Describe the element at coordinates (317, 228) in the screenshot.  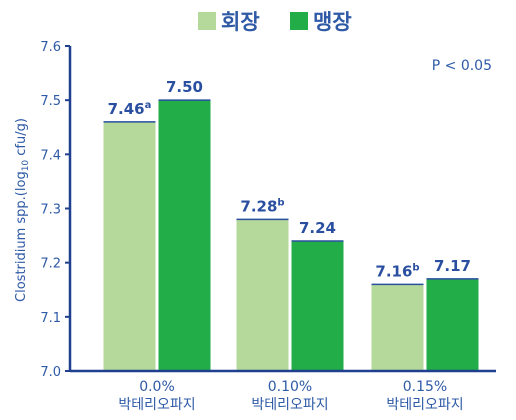
I see `value-label: 7.24` at that location.